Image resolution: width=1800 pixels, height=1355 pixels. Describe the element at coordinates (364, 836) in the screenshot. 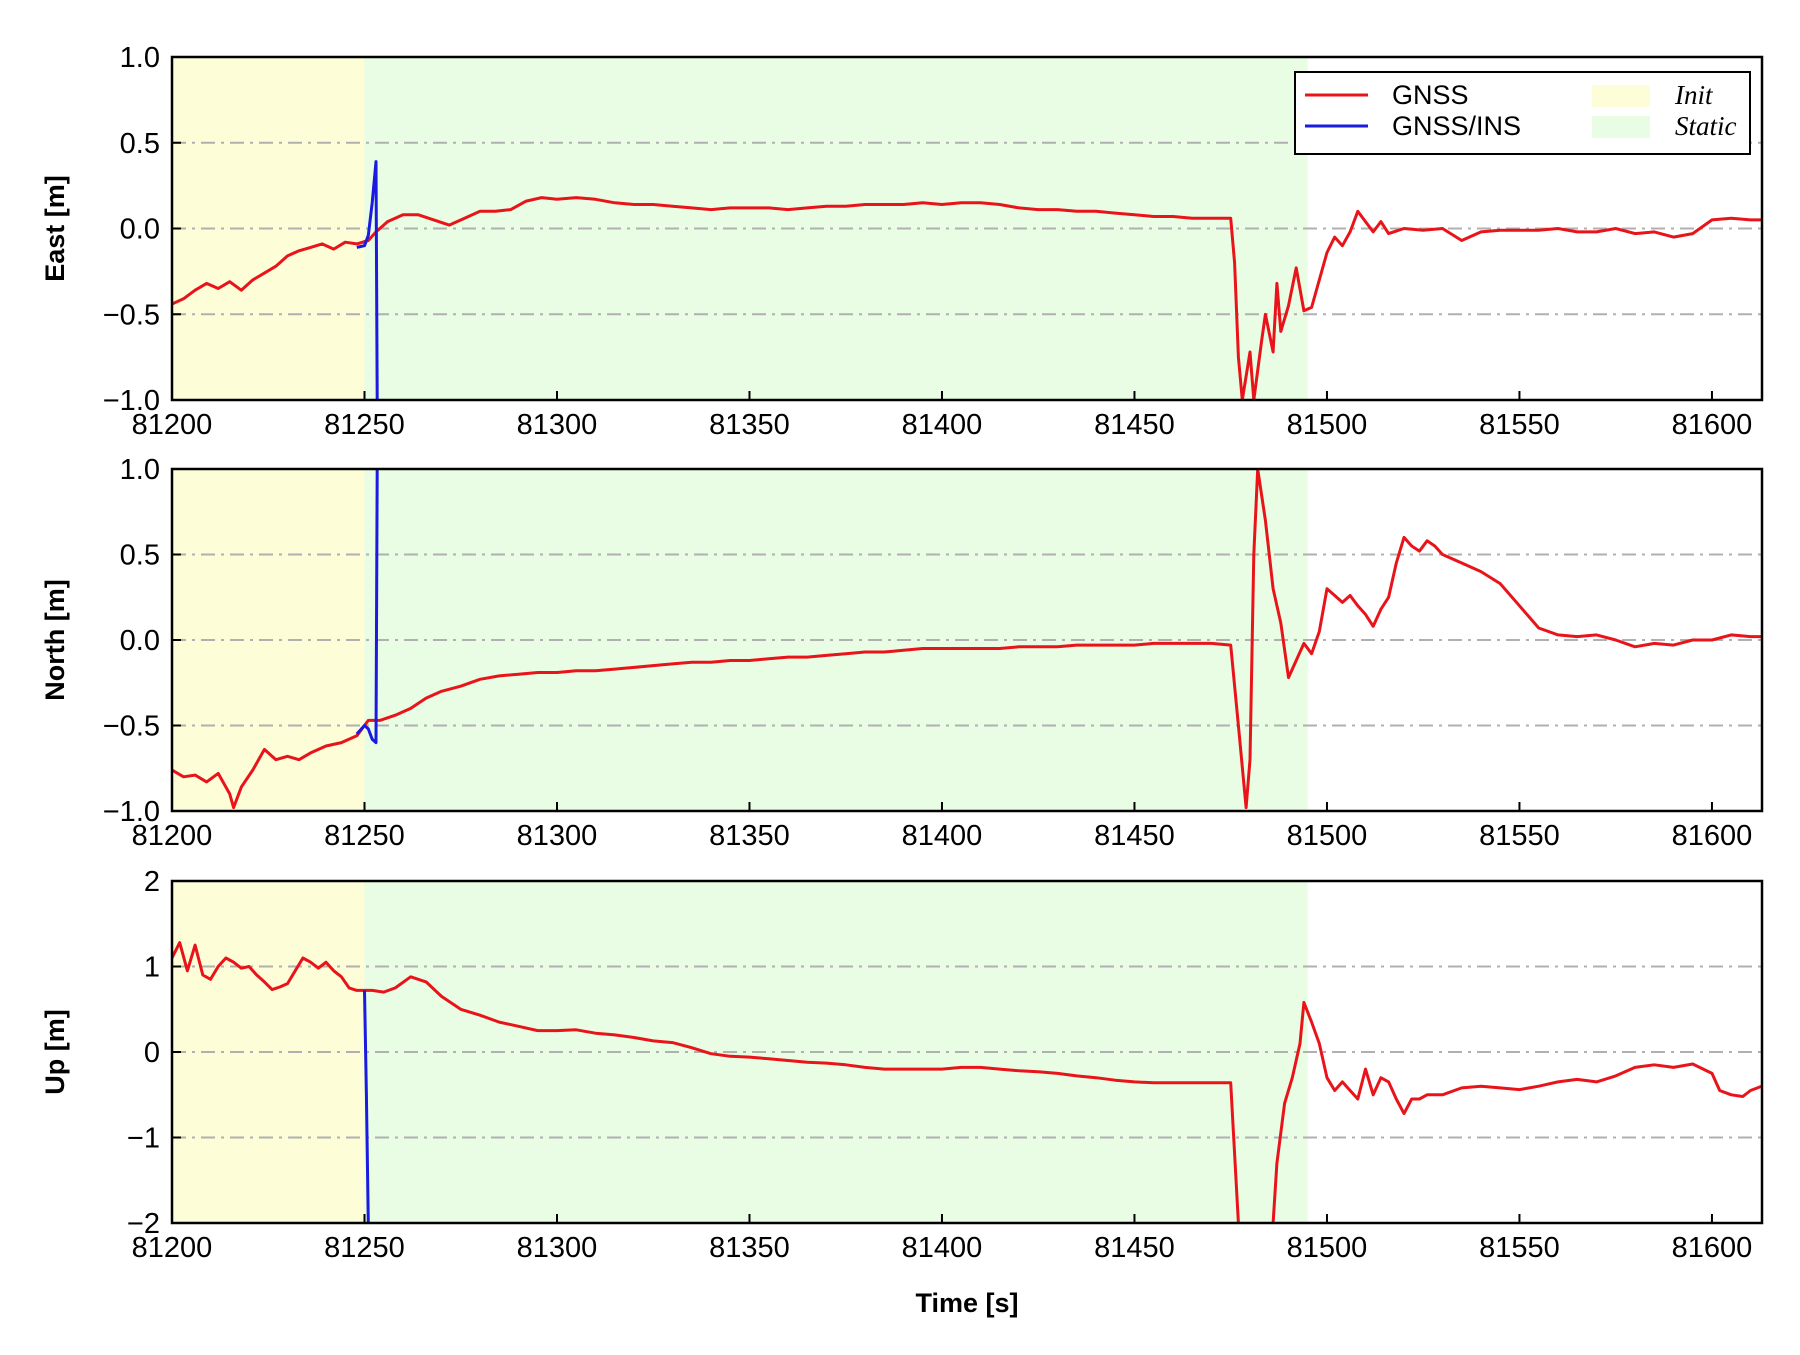

I see `x-tick-label-north: 81250` at that location.